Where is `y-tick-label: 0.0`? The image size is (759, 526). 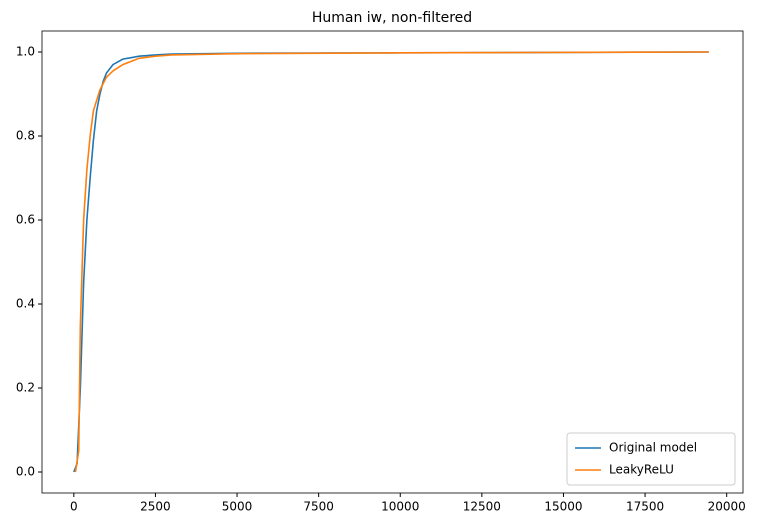 y-tick-label: 0.0 is located at coordinates (25, 472).